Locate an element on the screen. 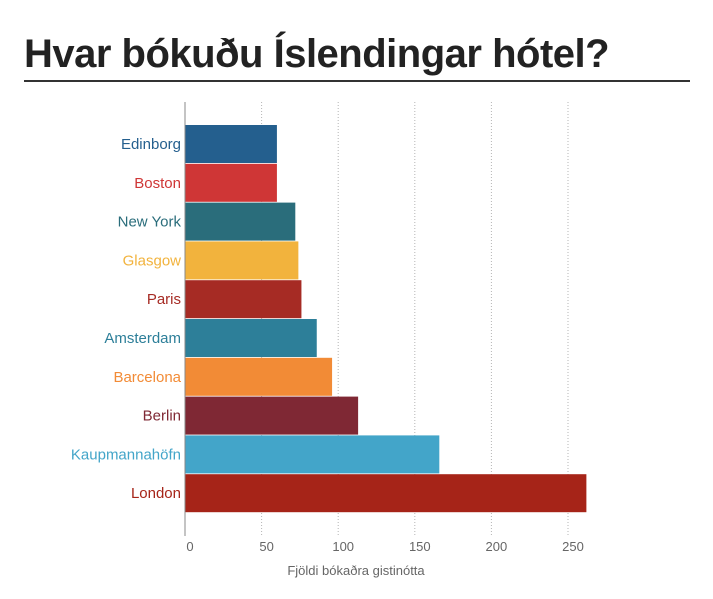  bar-paris is located at coordinates (243, 299).